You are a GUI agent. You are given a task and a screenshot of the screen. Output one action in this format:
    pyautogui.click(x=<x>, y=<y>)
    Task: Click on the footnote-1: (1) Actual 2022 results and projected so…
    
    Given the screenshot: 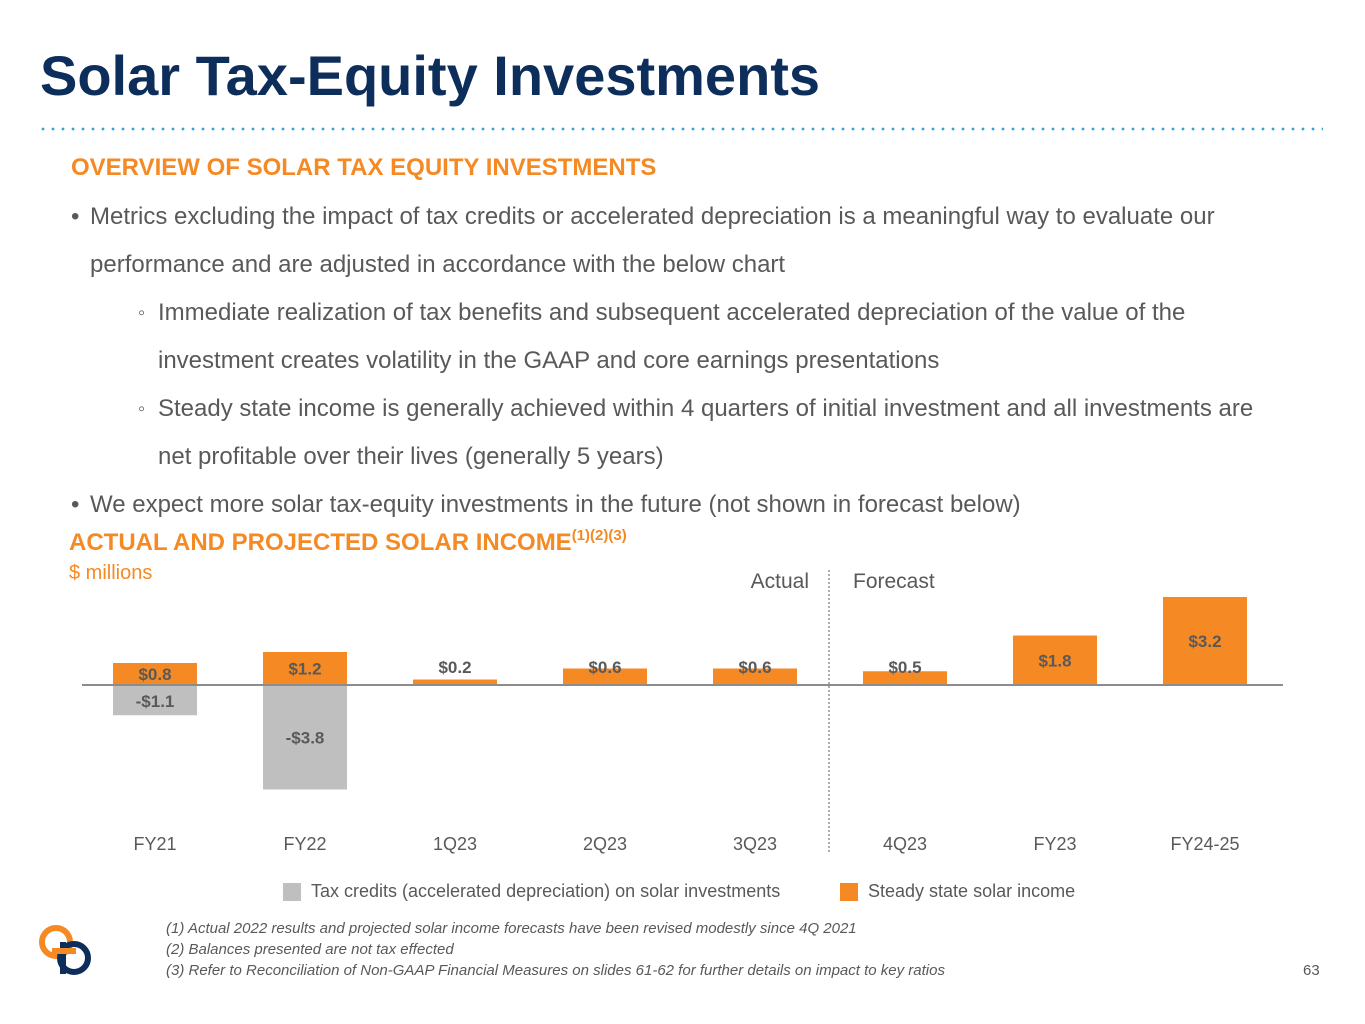 What is the action you would take?
    pyautogui.click(x=511, y=928)
    